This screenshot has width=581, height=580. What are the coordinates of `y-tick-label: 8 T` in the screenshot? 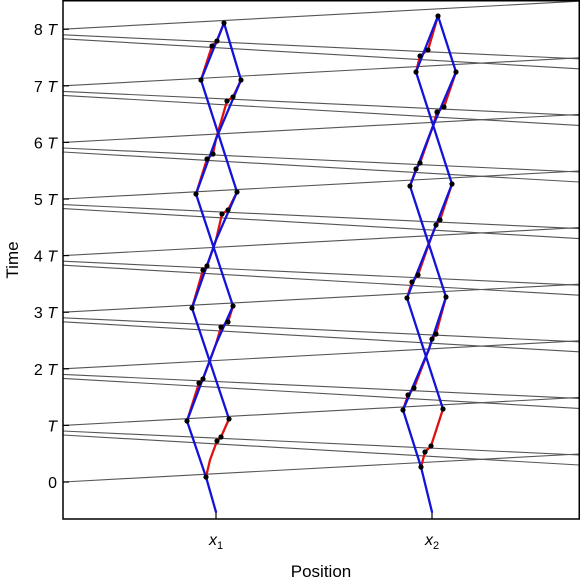 It's located at (46, 30).